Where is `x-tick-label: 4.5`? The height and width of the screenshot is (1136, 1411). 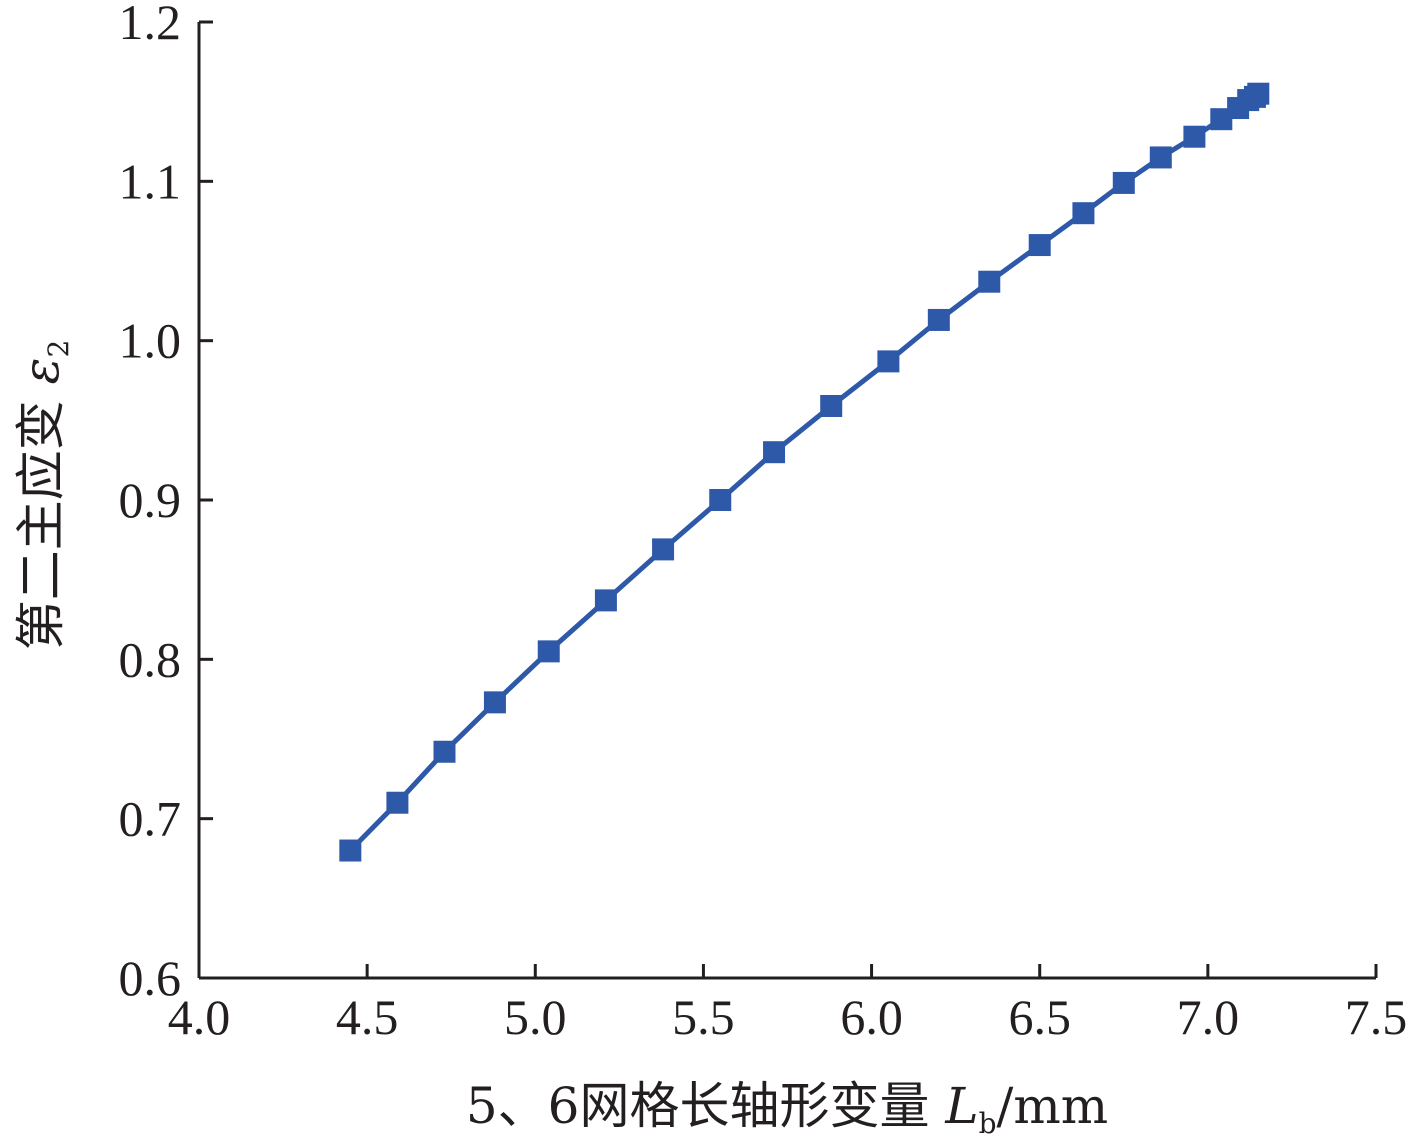 x-tick-label: 4.5 is located at coordinates (367, 1017).